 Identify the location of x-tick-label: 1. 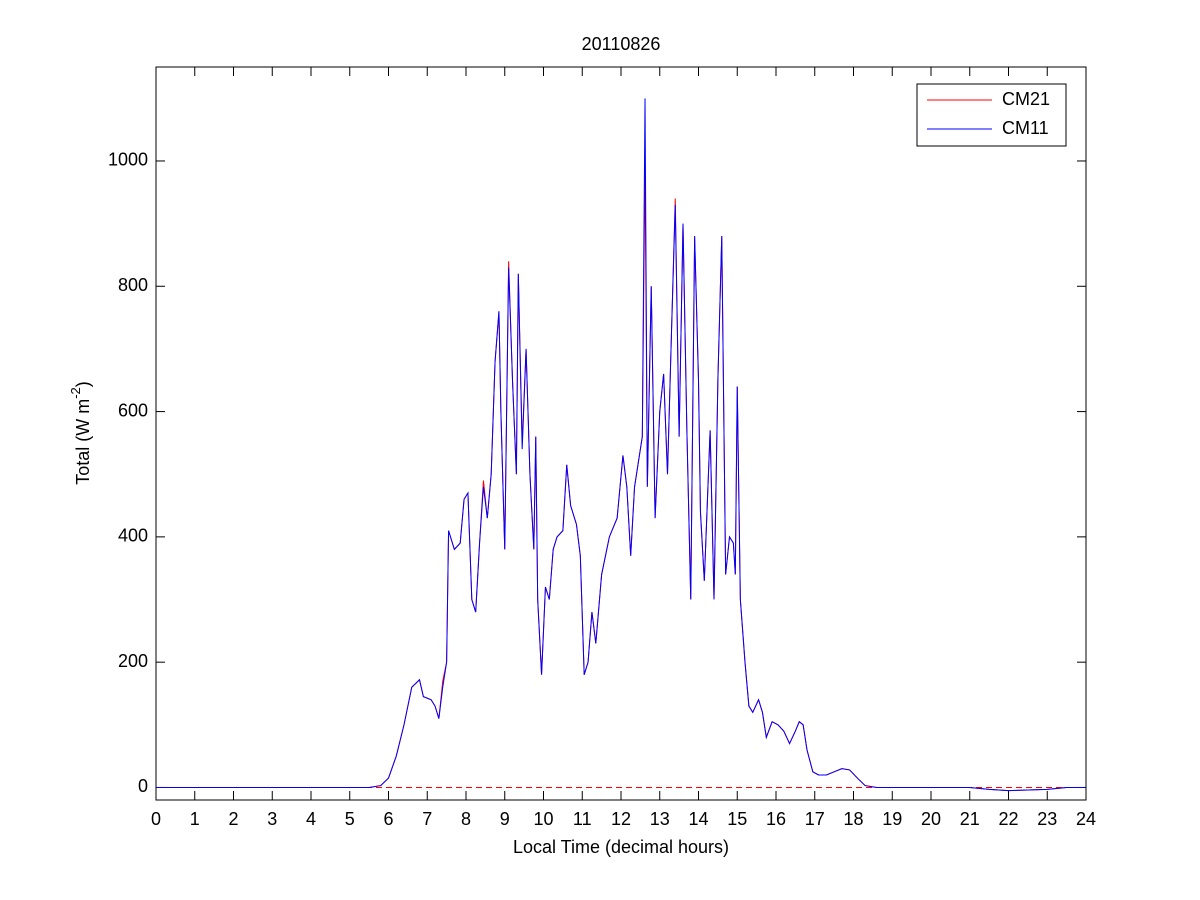
(195, 819).